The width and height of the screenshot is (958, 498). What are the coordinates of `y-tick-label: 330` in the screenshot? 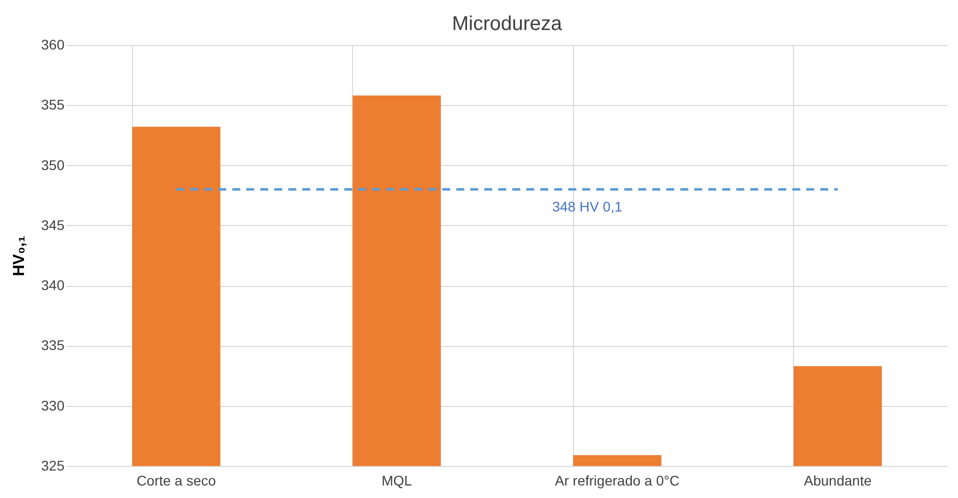 It's located at (53, 405).